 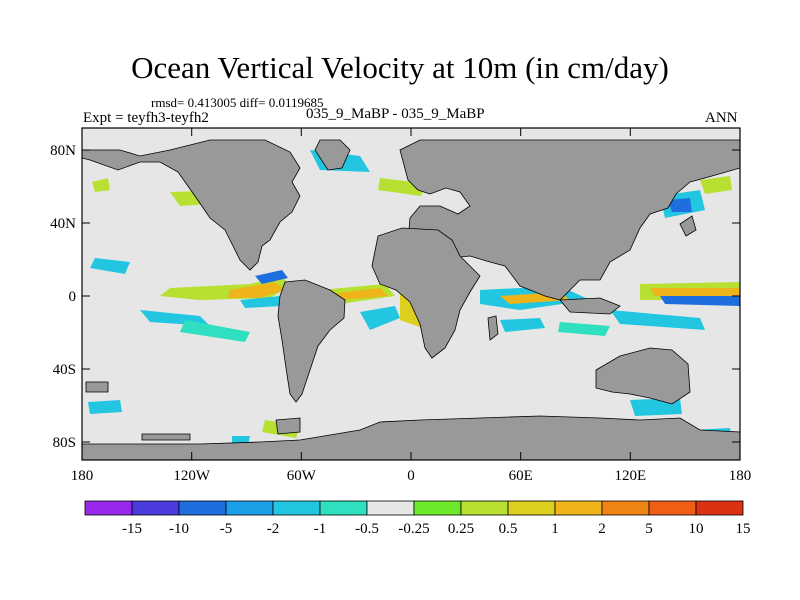 What do you see at coordinates (461, 529) in the screenshot?
I see `legend-label: 0.25` at bounding box center [461, 529].